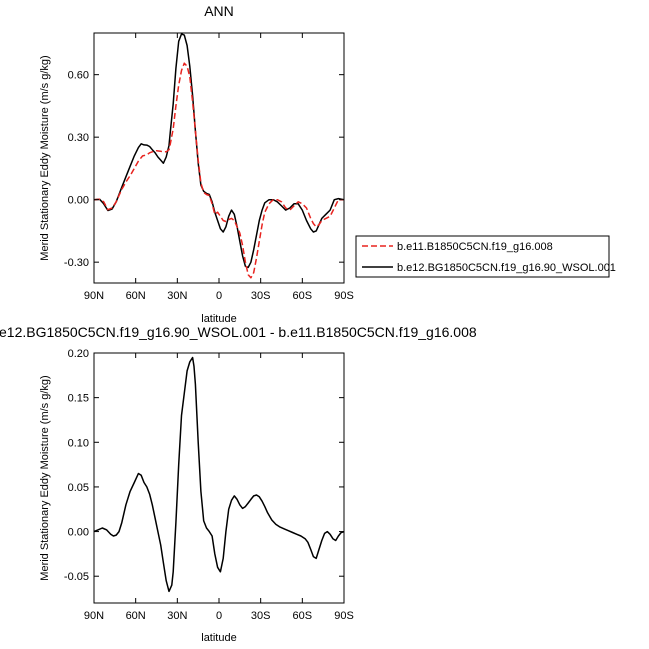 This screenshot has width=649, height=649. What do you see at coordinates (76, 577) in the screenshot?
I see `y-tick-label: -0.05` at bounding box center [76, 577].